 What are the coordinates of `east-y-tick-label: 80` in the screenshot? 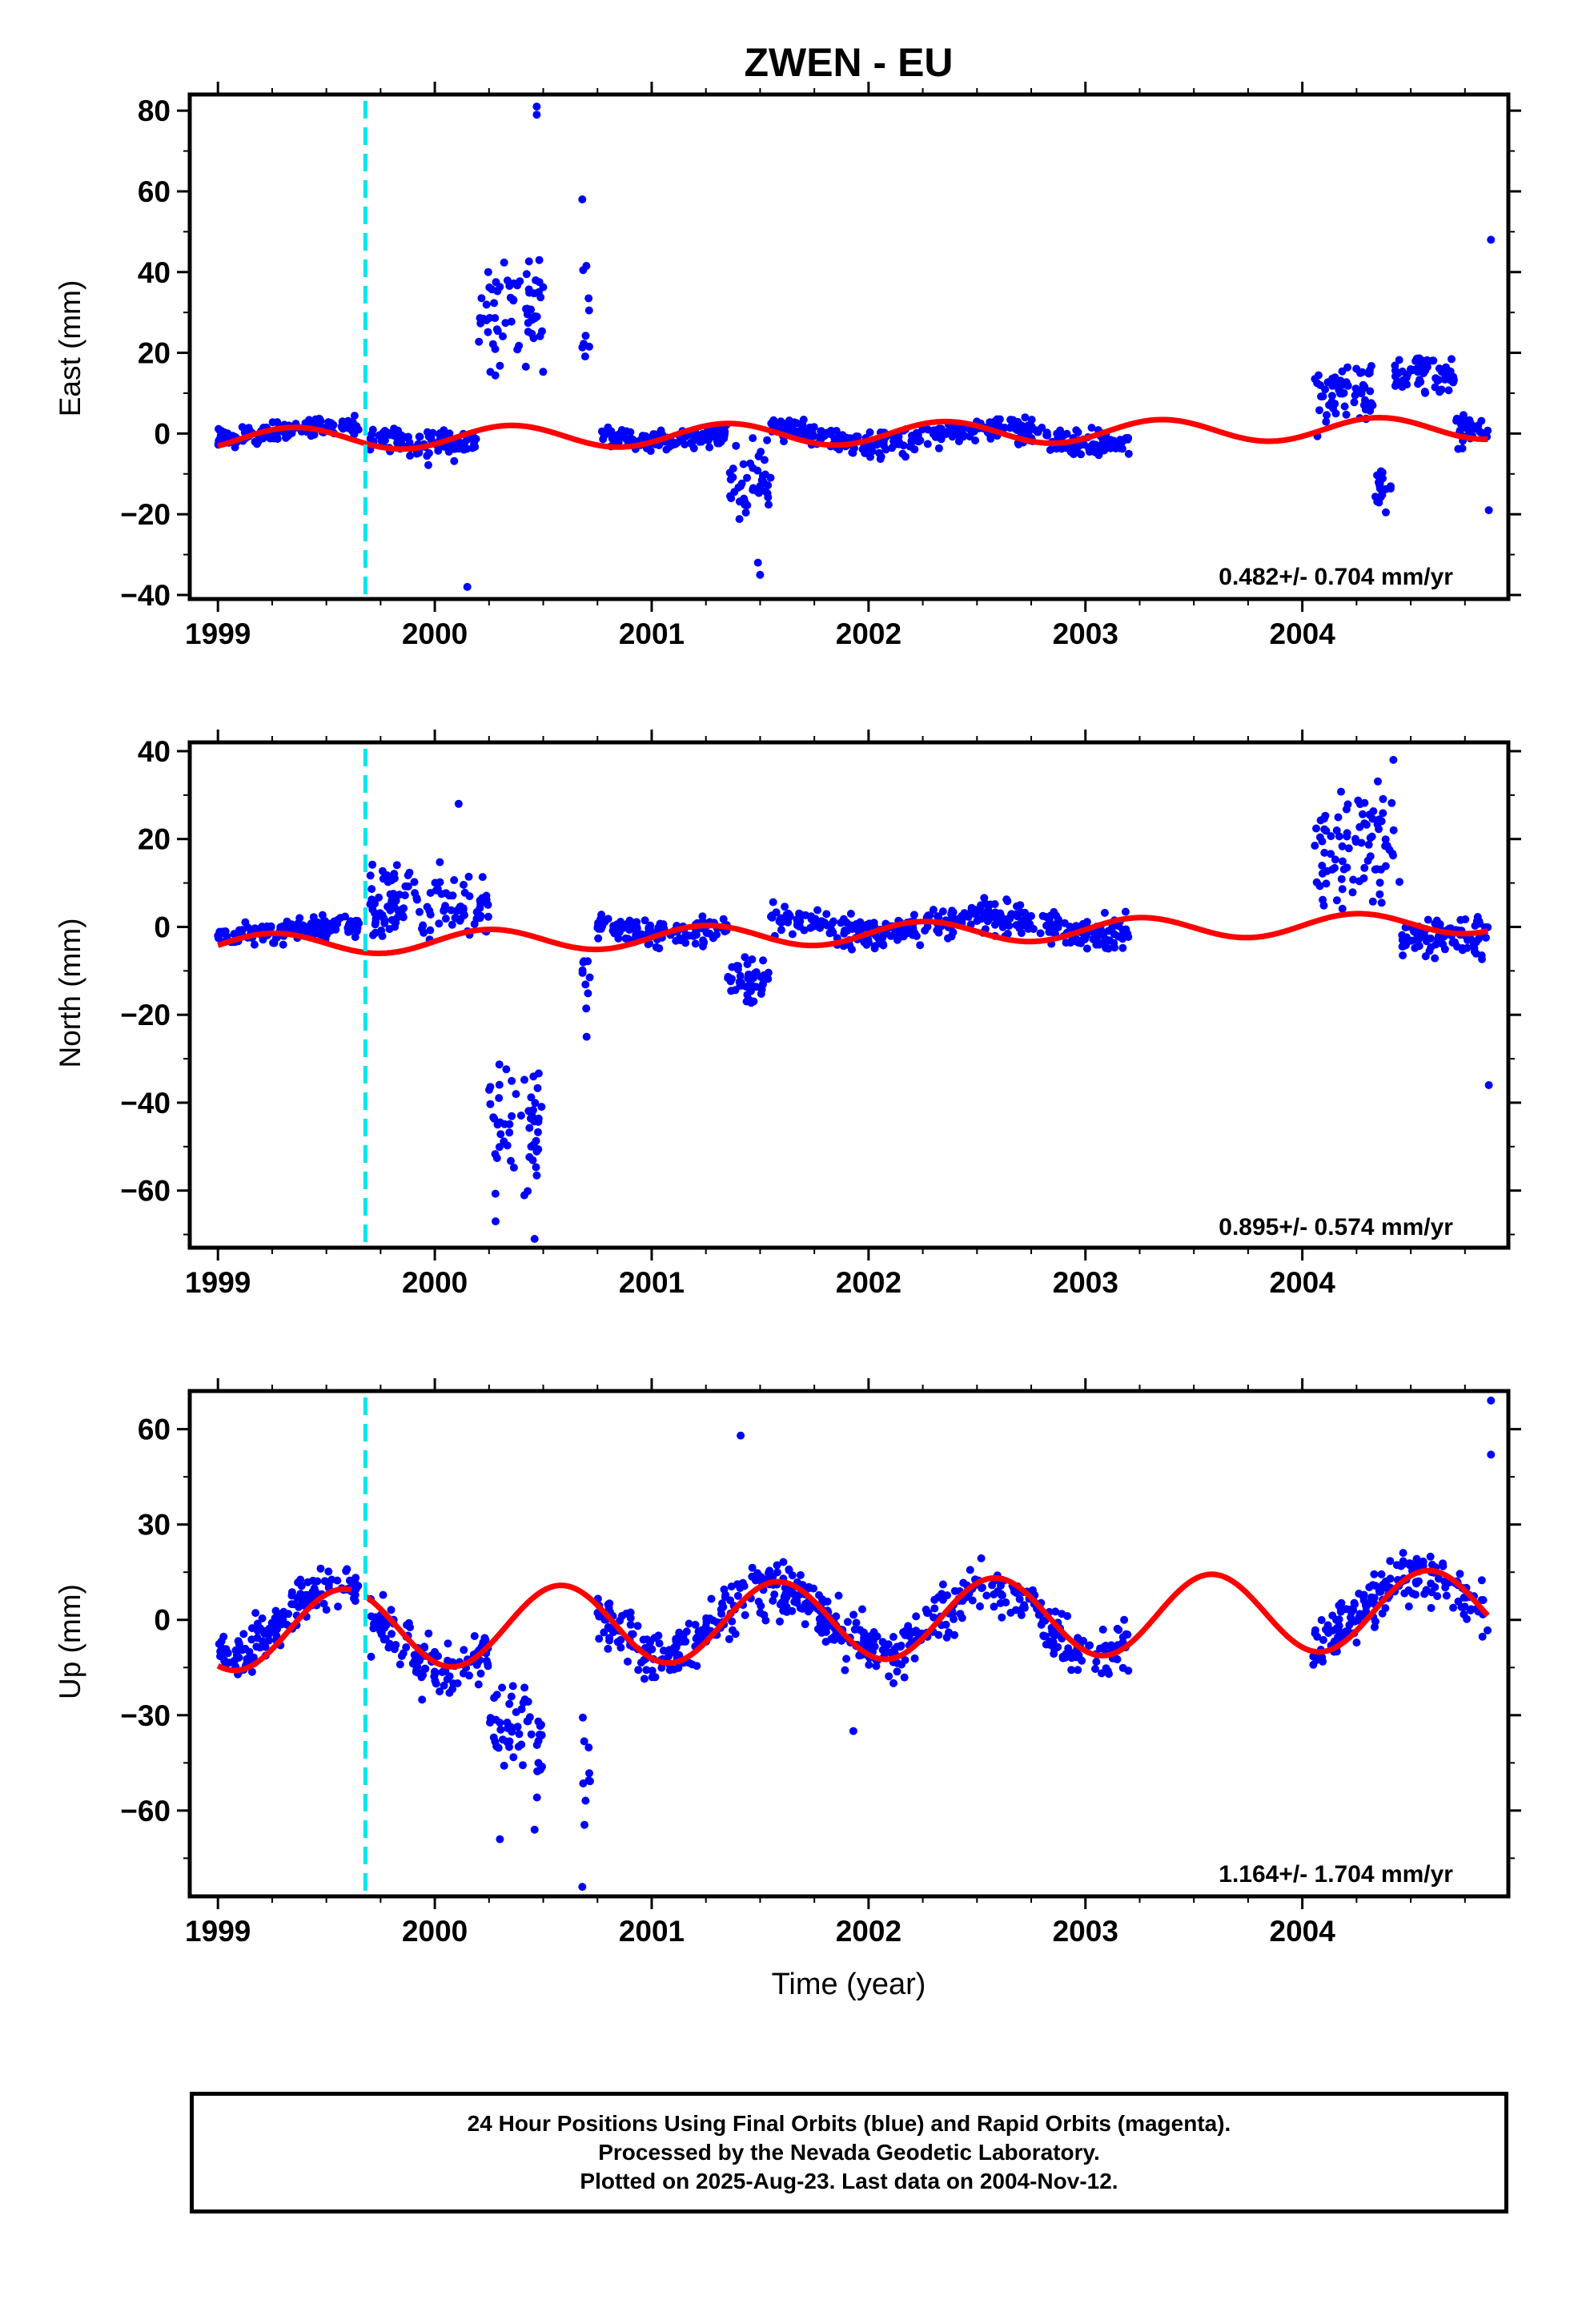 It's located at (154, 111).